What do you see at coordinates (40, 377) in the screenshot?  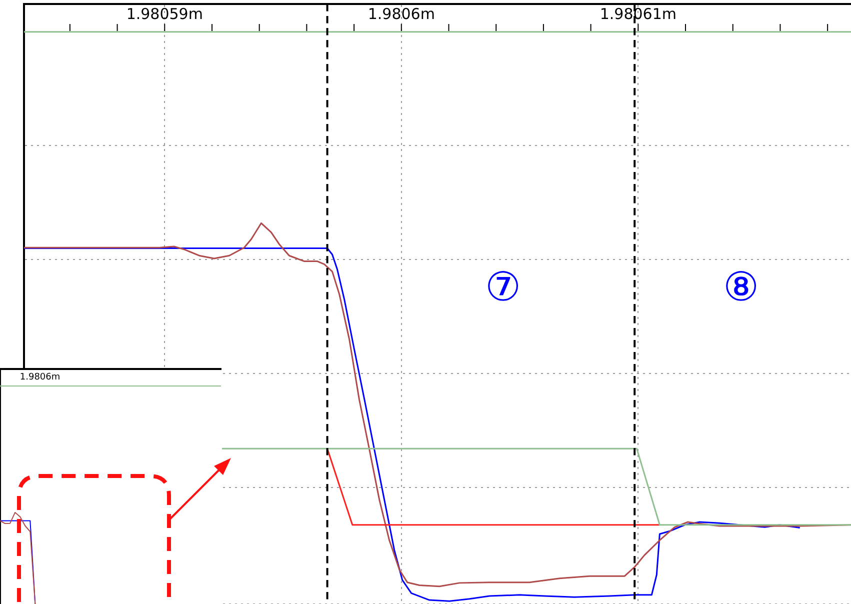 I see `annotation: 1.9806m` at bounding box center [40, 377].